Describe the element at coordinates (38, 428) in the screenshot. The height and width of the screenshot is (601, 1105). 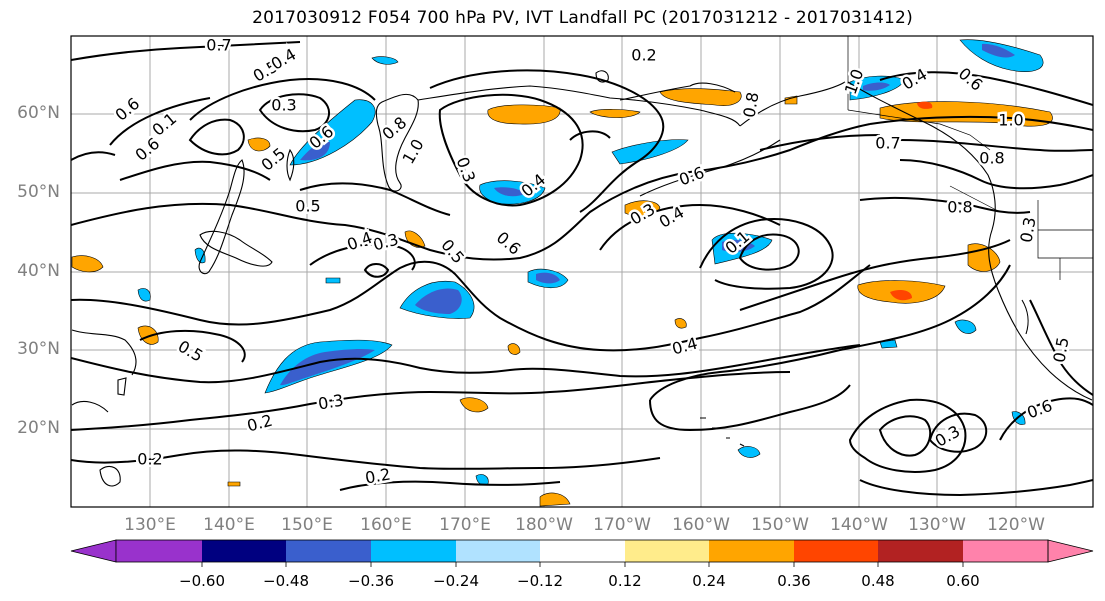
I see `latitude-label: 20°N` at that location.